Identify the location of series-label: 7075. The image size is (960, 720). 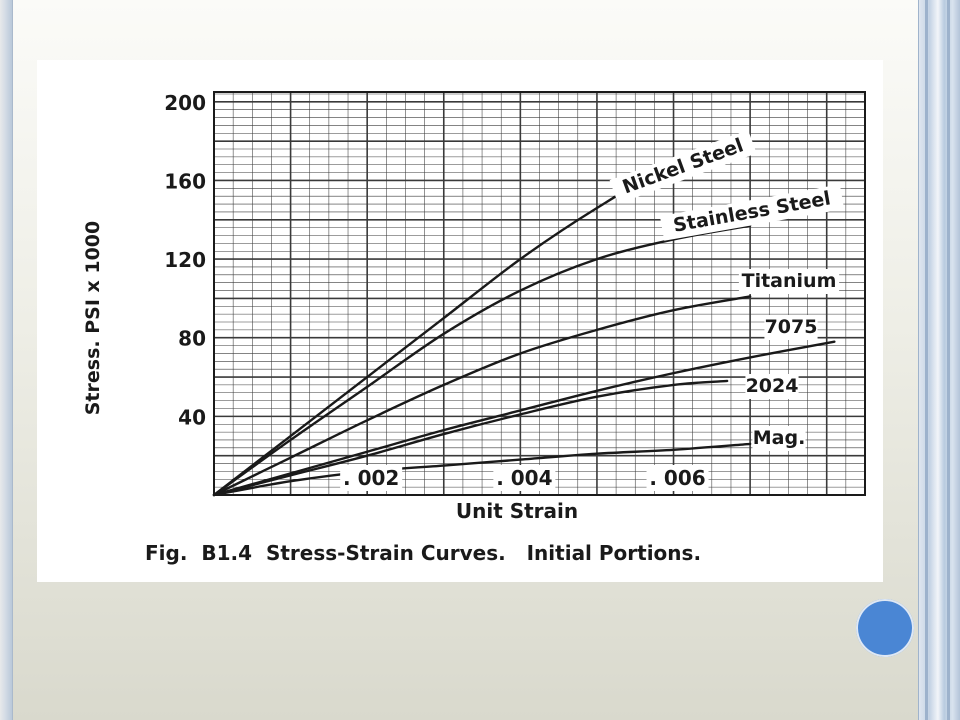
(791, 327).